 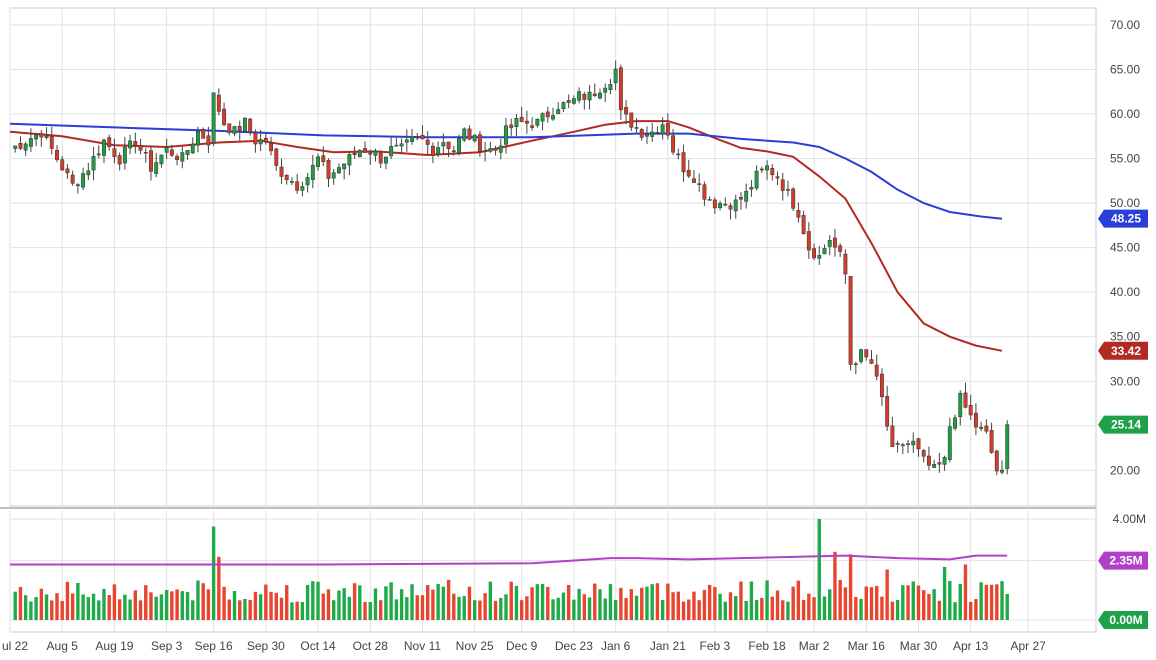 What do you see at coordinates (422, 646) in the screenshot?
I see `time-tick-label: Nov 11` at bounding box center [422, 646].